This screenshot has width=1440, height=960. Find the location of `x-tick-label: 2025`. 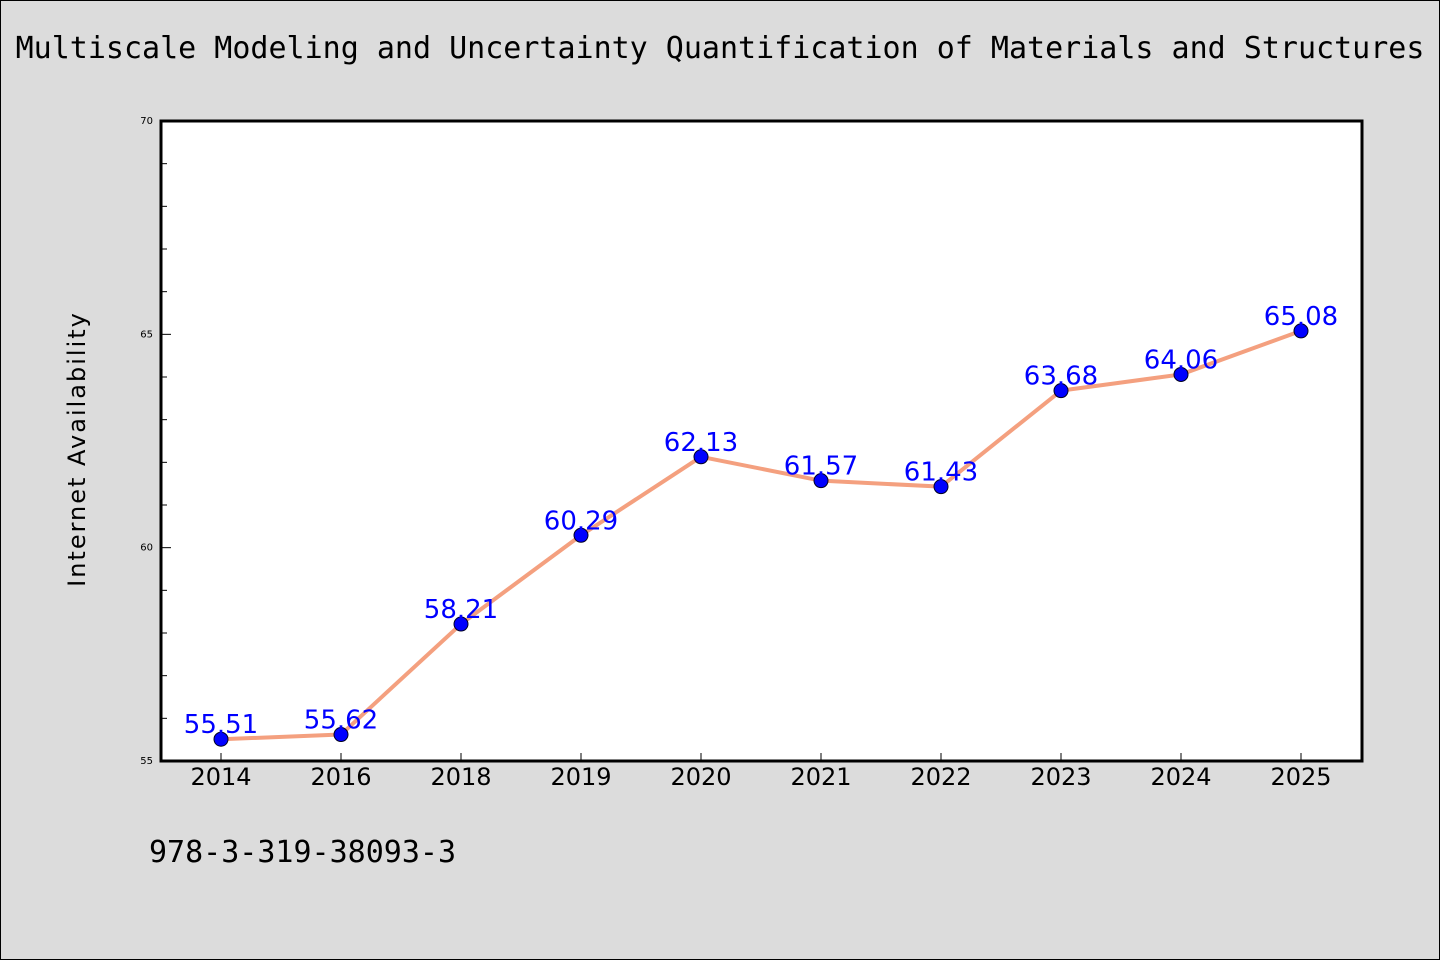

x-tick-label: 2025 is located at coordinates (1300, 777).